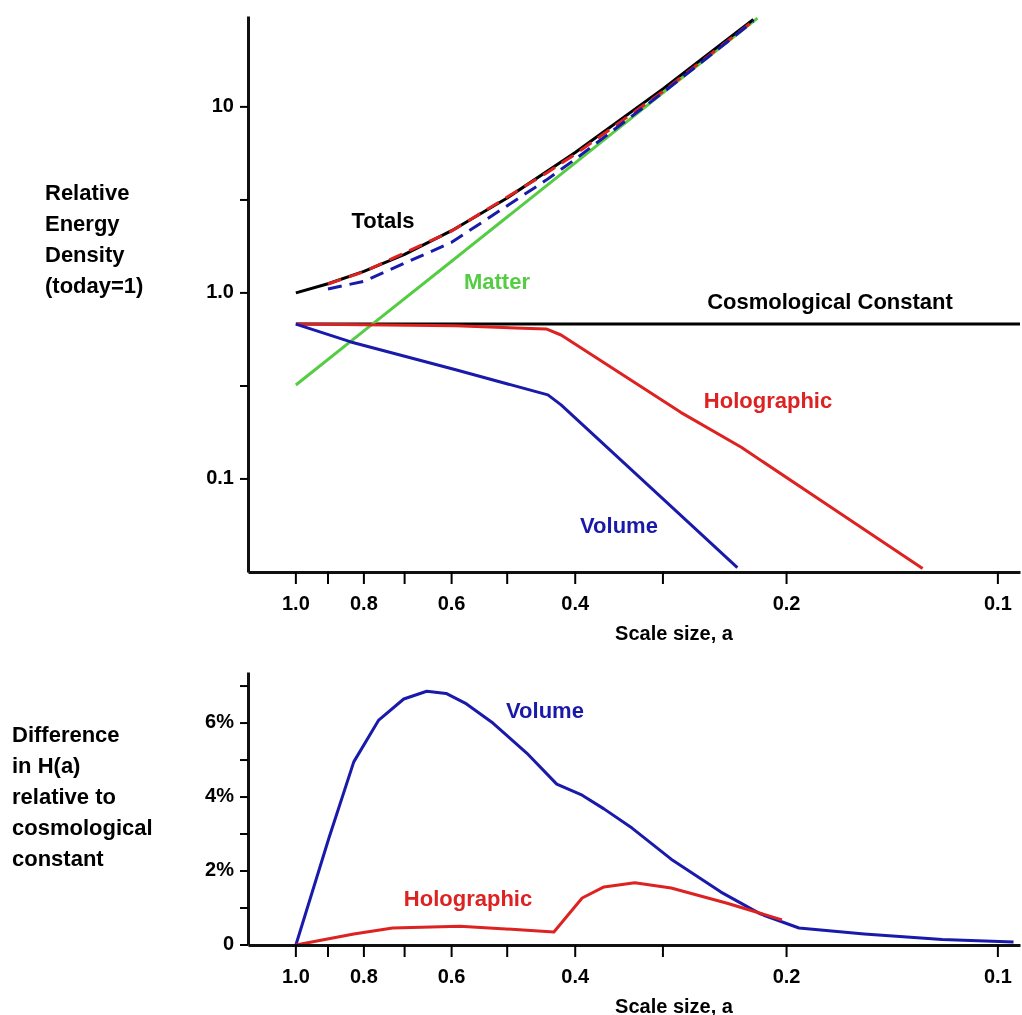  I want to click on y-axis-title: Difference in H(a) relative to cosmological constant, so click(82, 796).